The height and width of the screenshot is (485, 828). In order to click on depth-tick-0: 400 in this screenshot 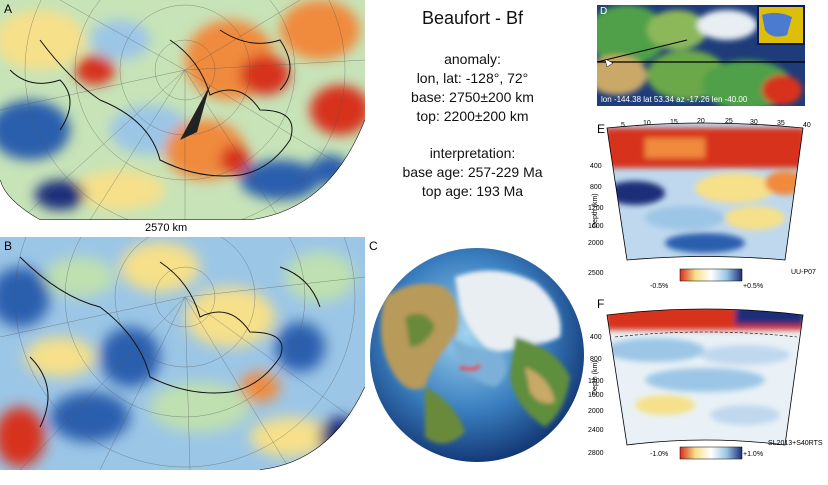, I will do `click(596, 166)`.